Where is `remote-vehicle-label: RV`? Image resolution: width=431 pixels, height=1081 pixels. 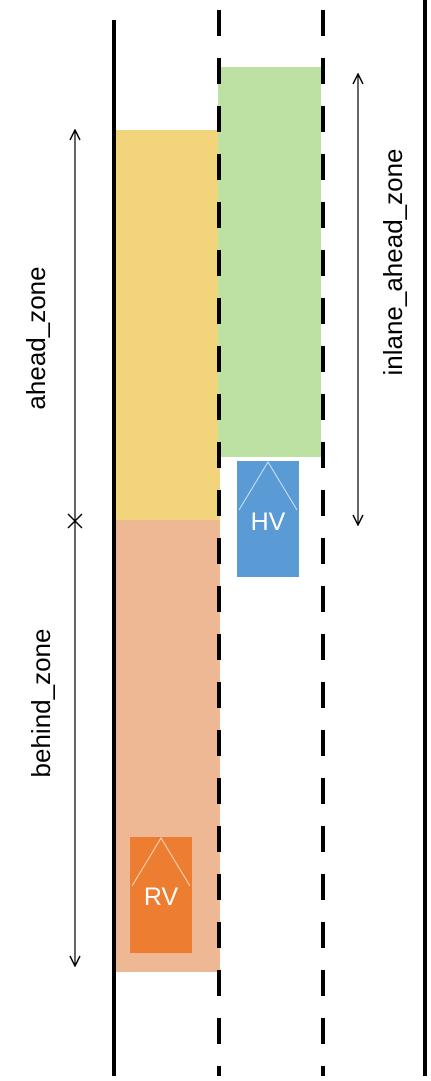 remote-vehicle-label: RV is located at coordinates (161, 897).